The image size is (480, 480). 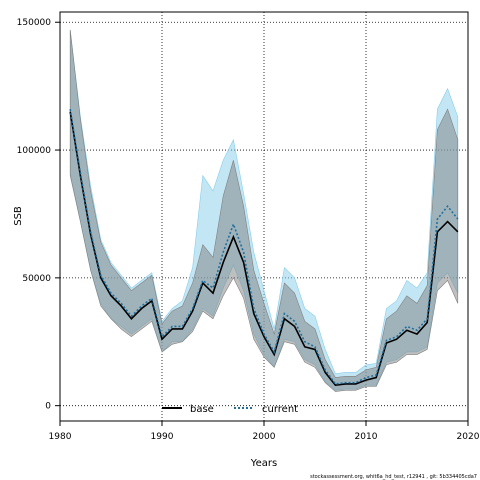 What do you see at coordinates (230, 409) in the screenshot?
I see `legend: base current` at bounding box center [230, 409].